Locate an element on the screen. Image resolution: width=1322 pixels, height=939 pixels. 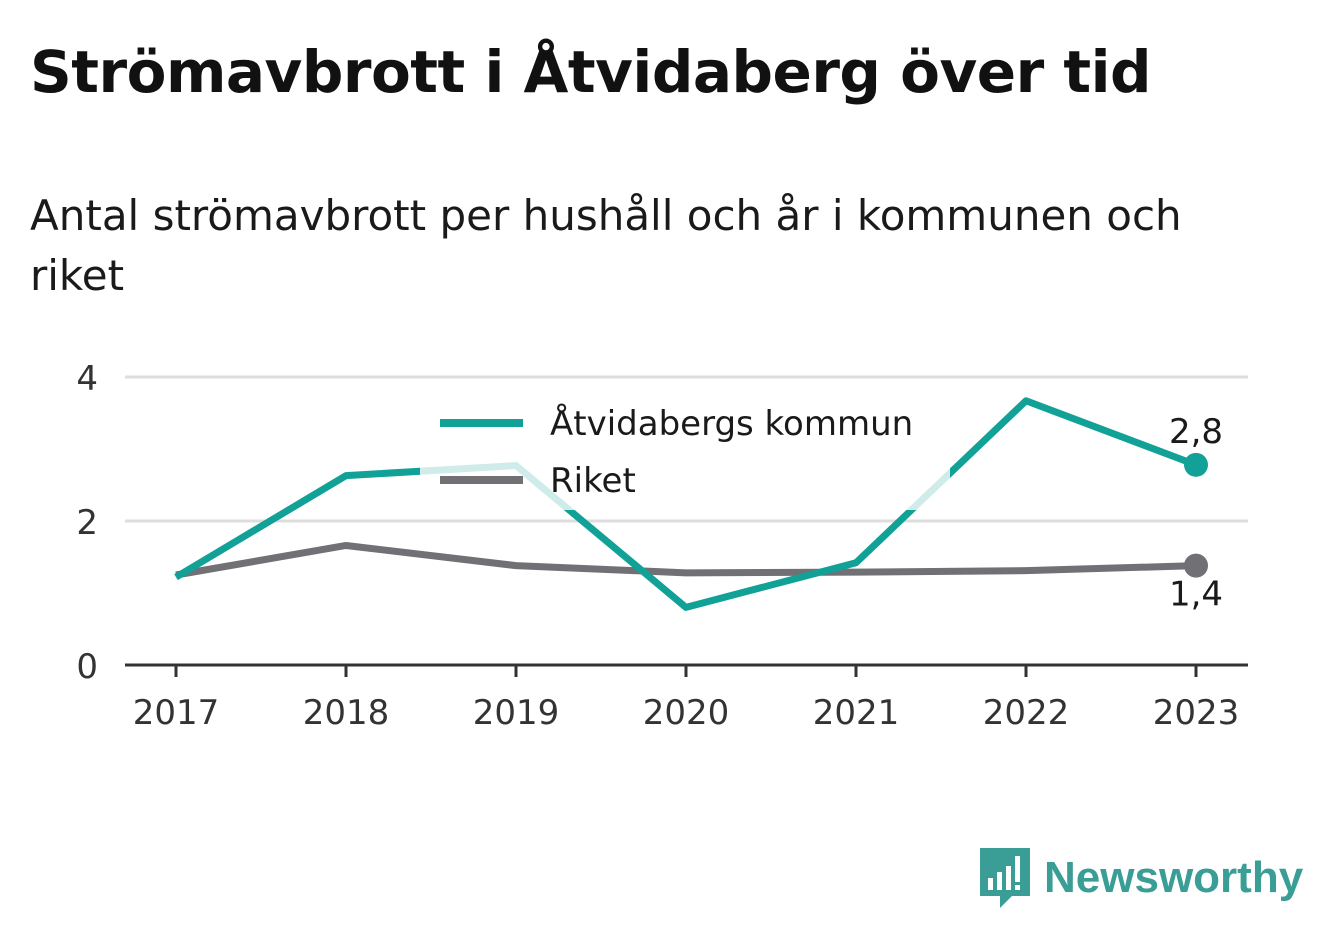
legend-label: Riket is located at coordinates (593, 481).